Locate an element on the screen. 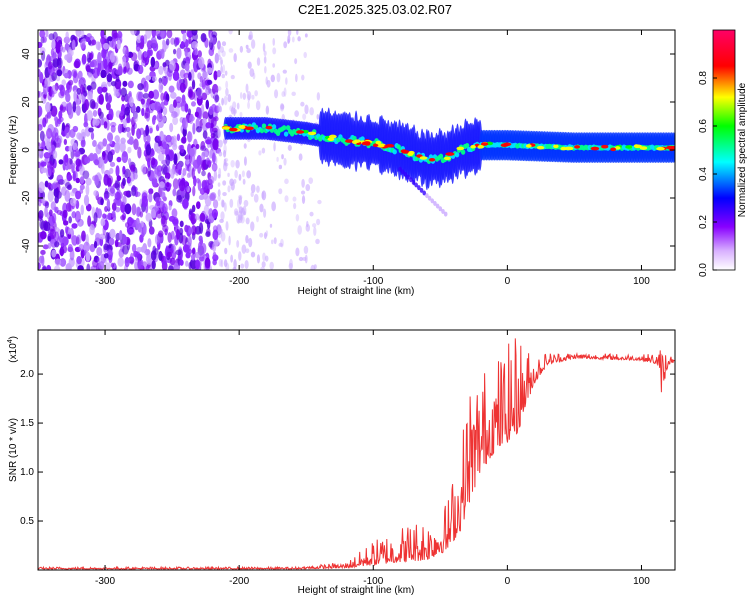 This screenshot has width=750, height=600. signal-hot-mark is located at coordinates (605, 146).